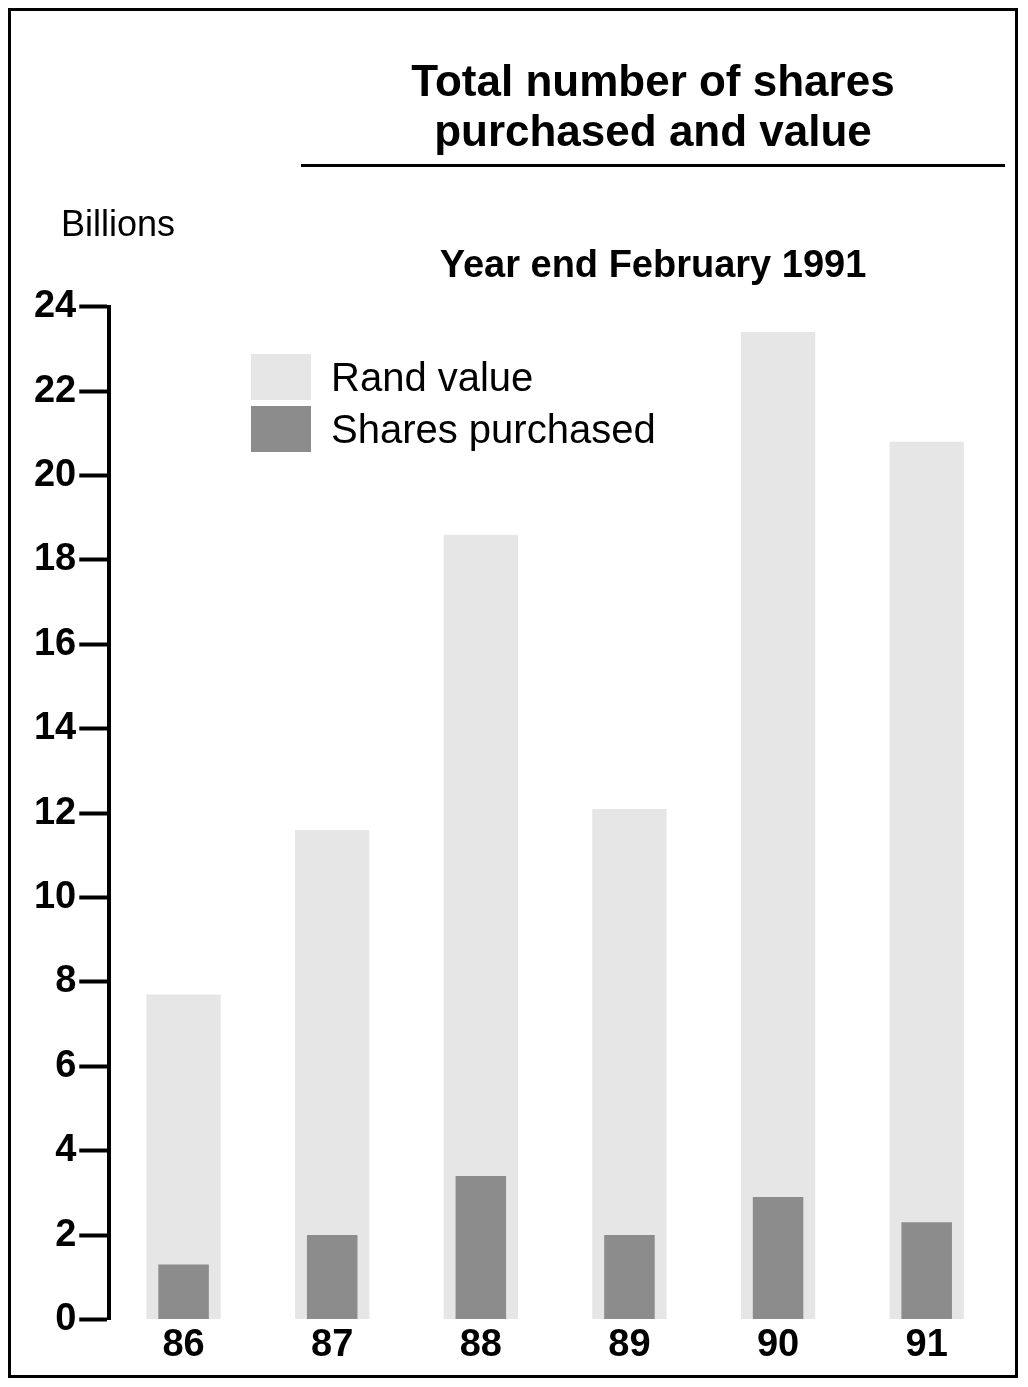 The height and width of the screenshot is (1387, 1028). Describe the element at coordinates (66, 1232) in the screenshot. I see `y-tick-label: 2` at that location.